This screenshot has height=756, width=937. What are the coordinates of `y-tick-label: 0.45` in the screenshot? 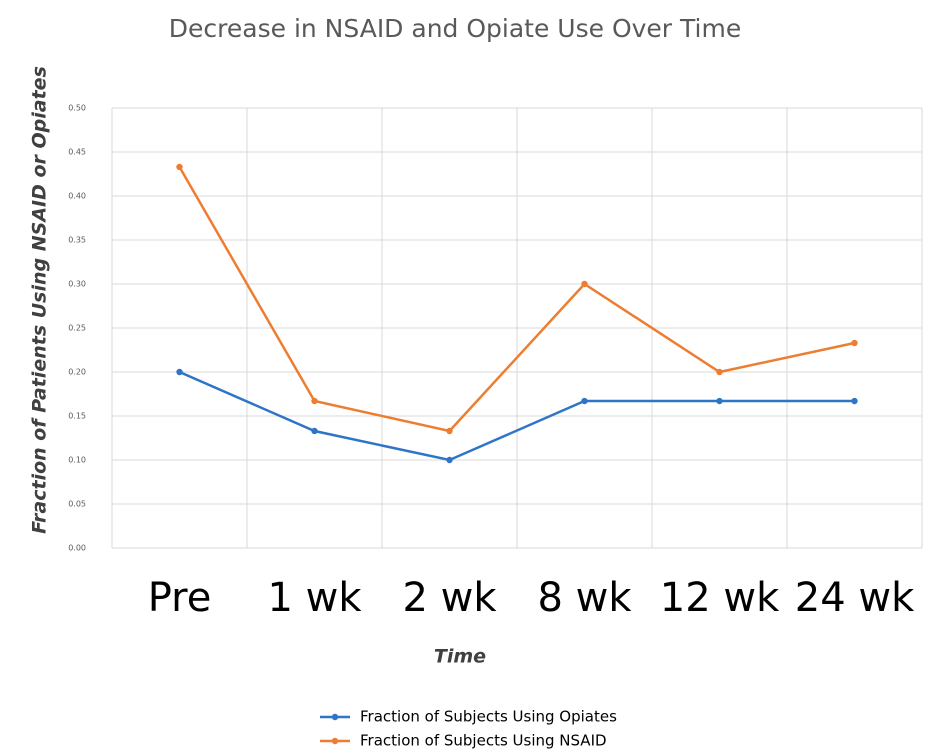 It's located at (77, 152).